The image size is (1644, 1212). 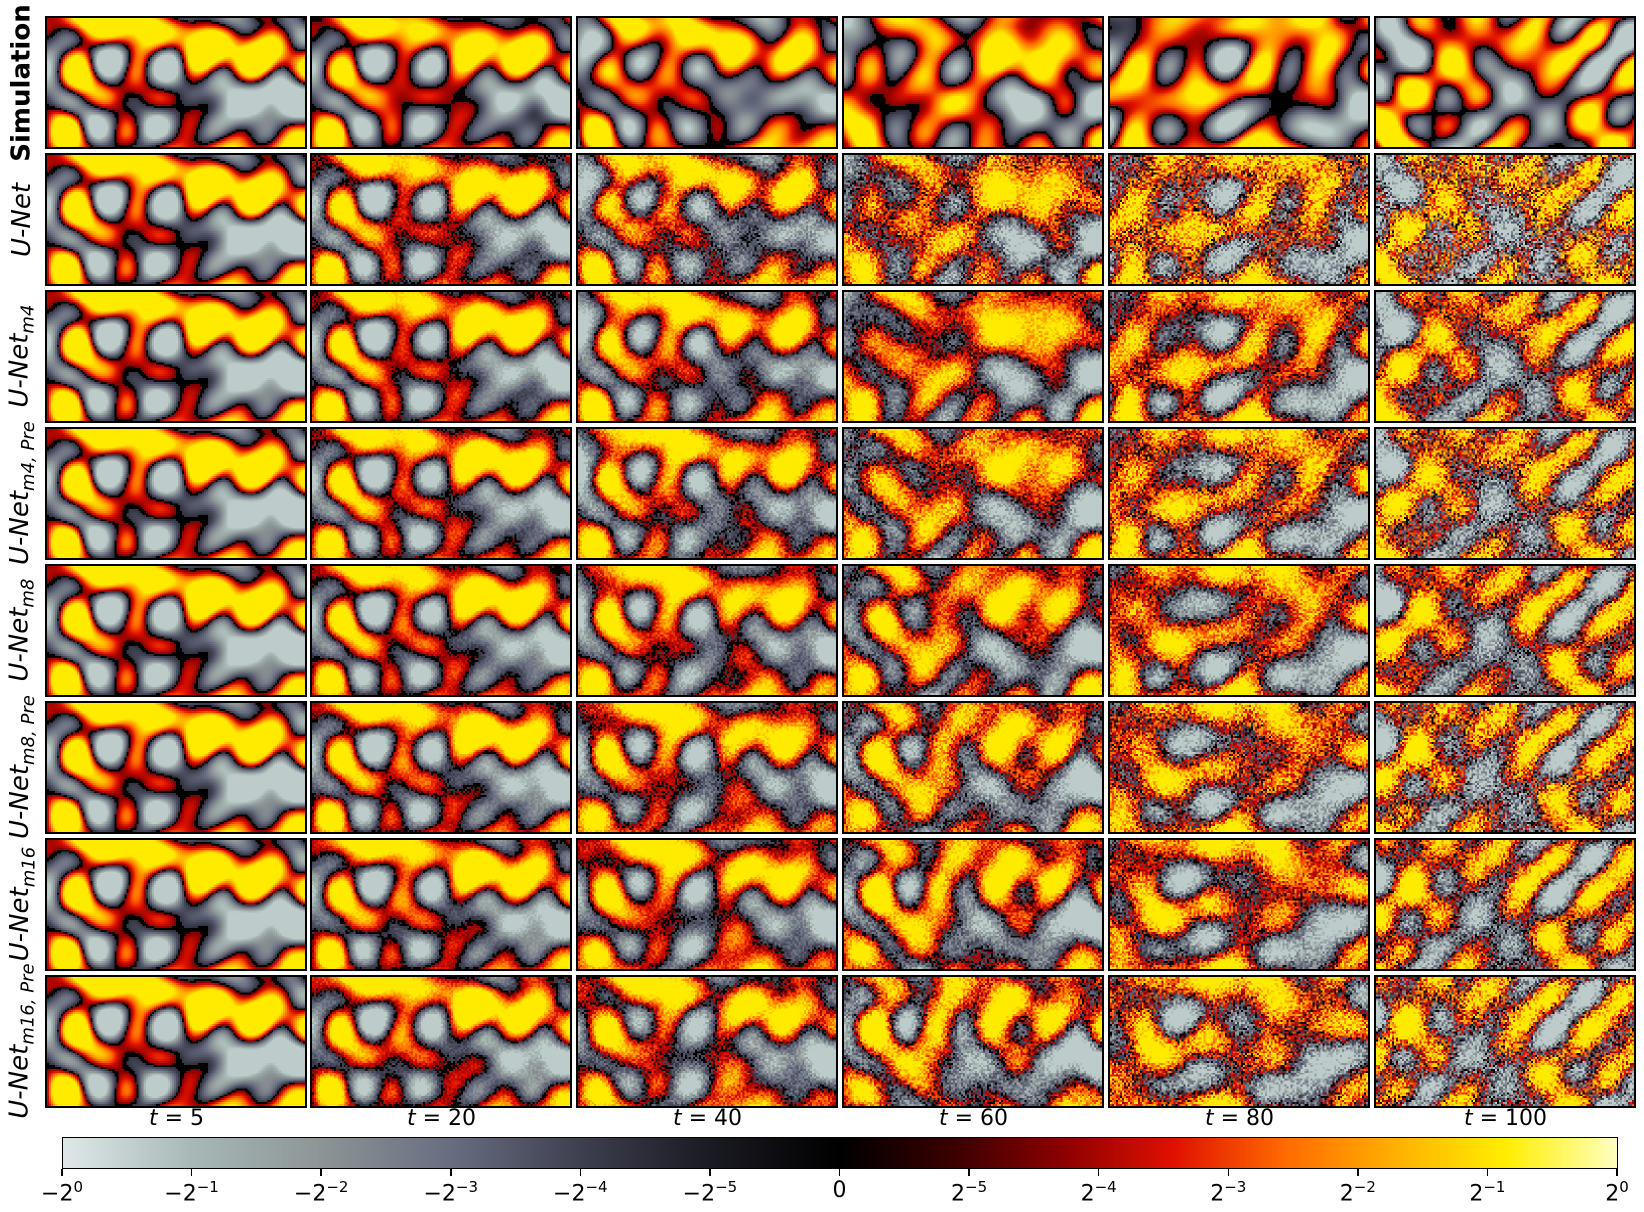 What do you see at coordinates (29, 593) in the screenshot?
I see `row-label-subscript: m8` at bounding box center [29, 593].